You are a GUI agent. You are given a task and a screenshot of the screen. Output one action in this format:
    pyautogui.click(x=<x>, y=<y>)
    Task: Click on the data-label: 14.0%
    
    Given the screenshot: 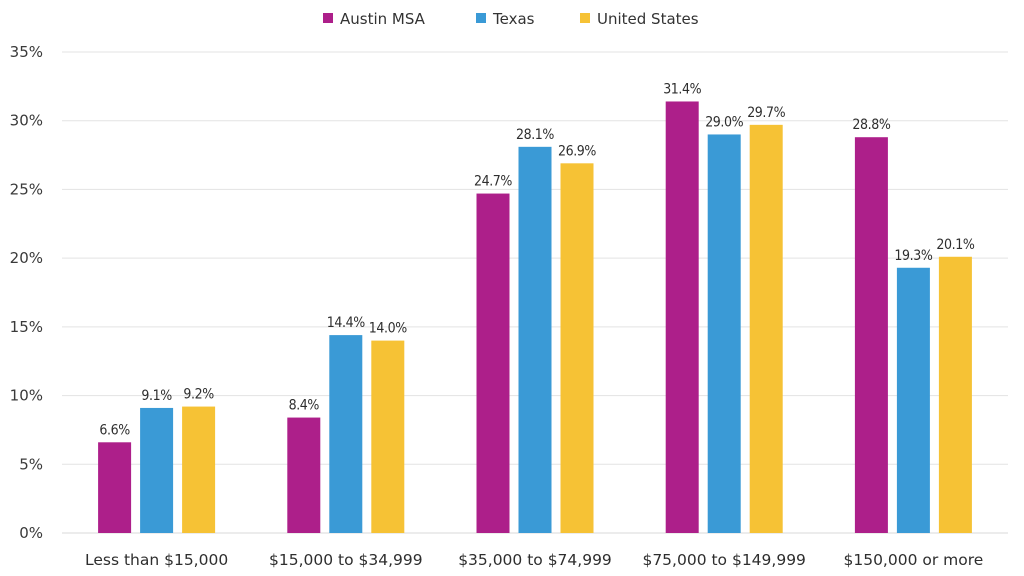 What is the action you would take?
    pyautogui.click(x=388, y=329)
    